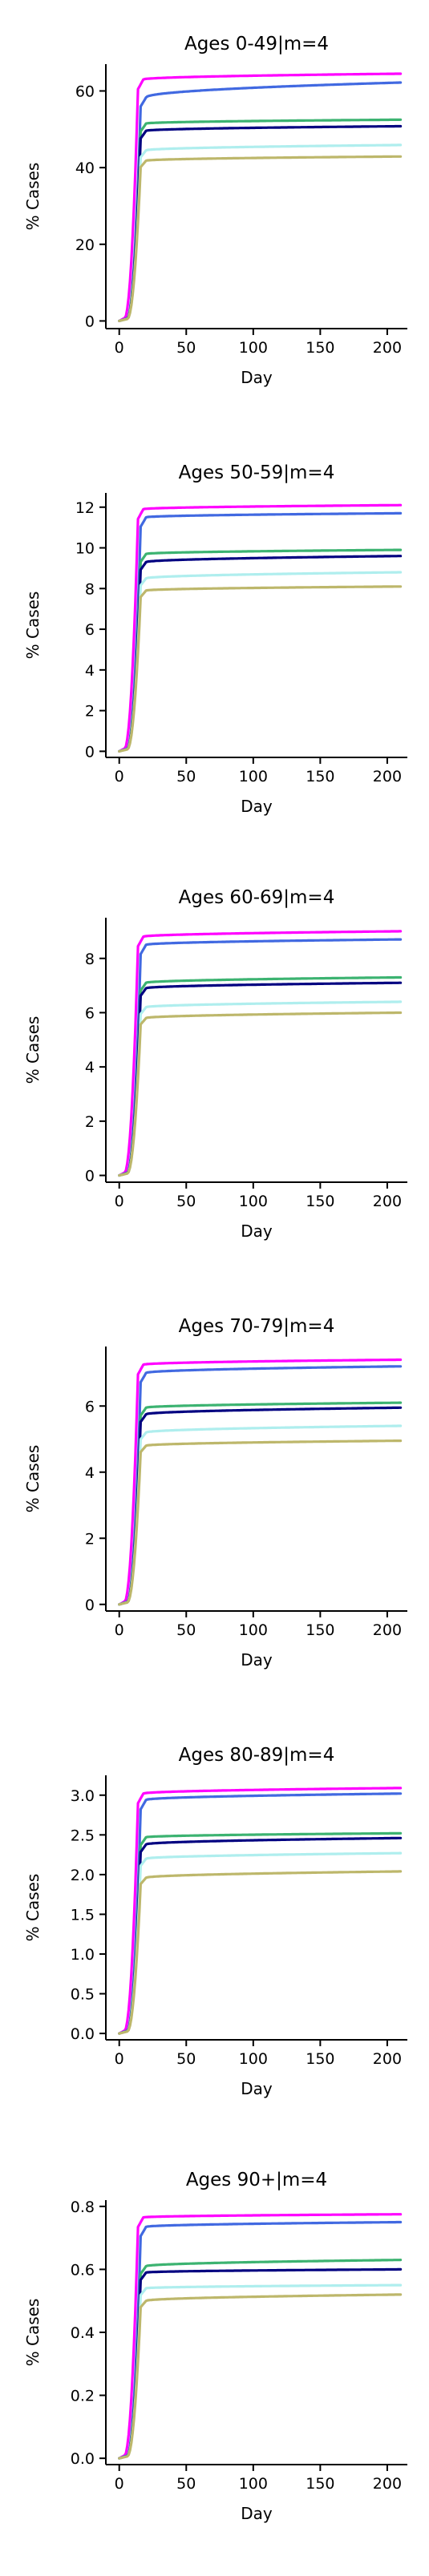  What do you see at coordinates (83, 1995) in the screenshot?
I see `y-tick-label: 0.5` at bounding box center [83, 1995].